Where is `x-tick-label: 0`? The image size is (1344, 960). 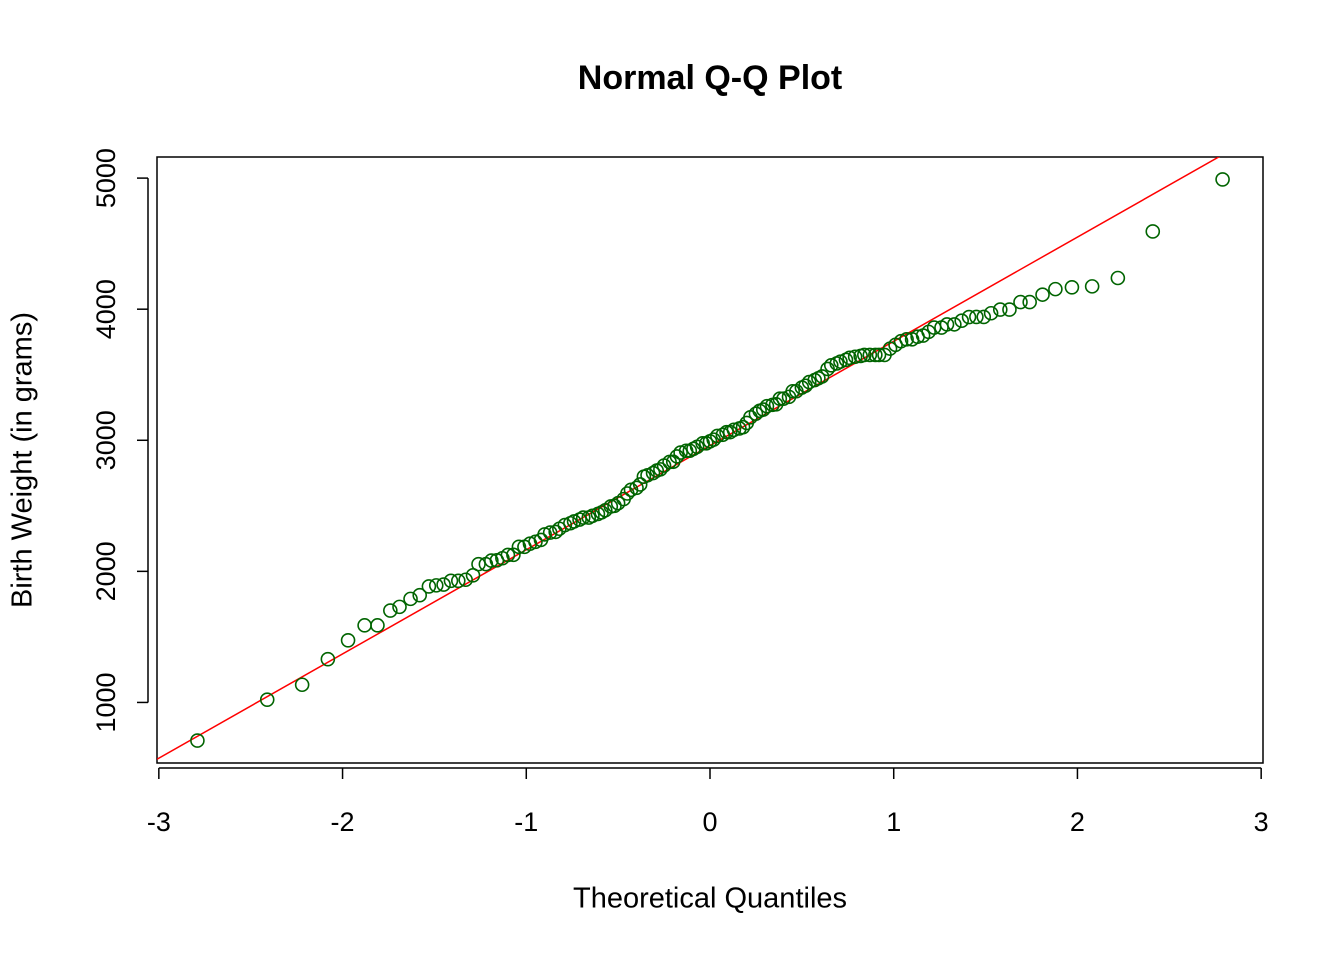 x-tick-label: 0 is located at coordinates (709, 822).